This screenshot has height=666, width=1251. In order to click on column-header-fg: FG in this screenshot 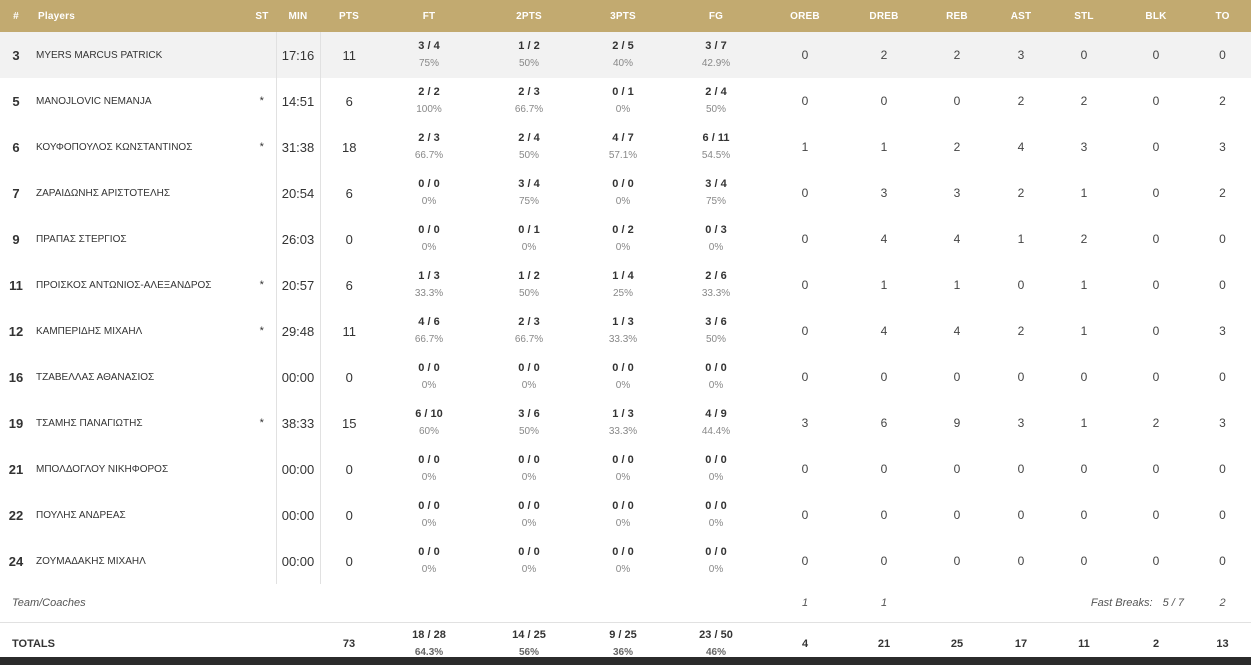, I will do `click(716, 16)`.